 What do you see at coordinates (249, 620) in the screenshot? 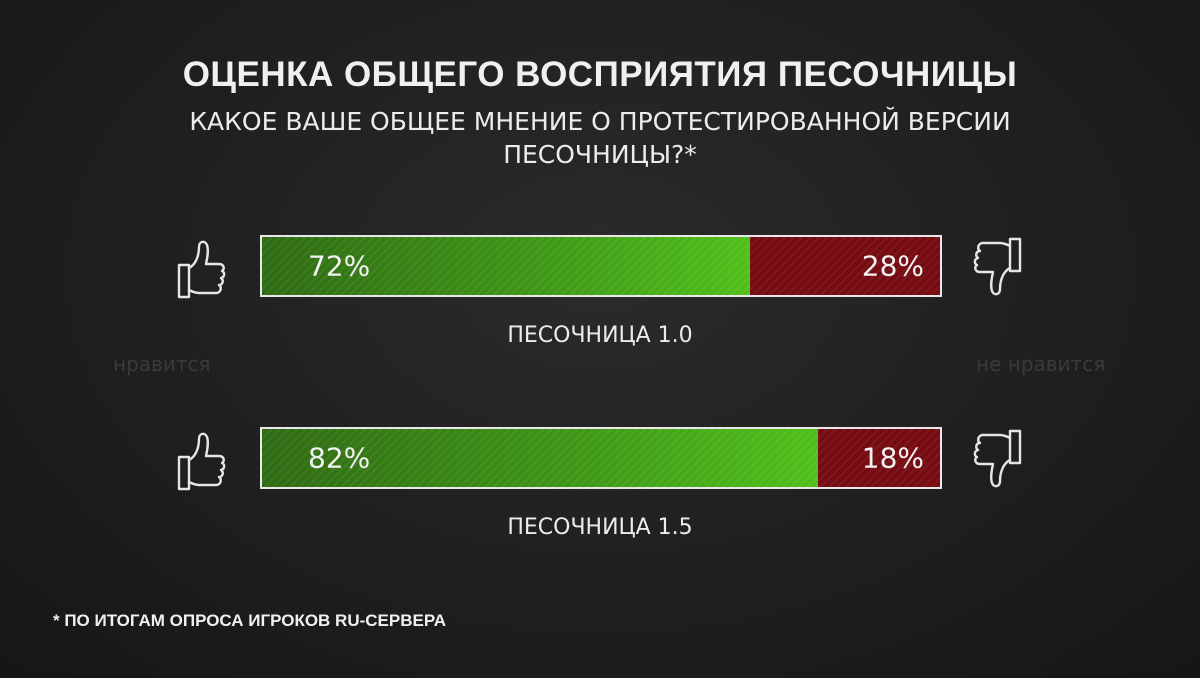
I see `footnote: * ПО ИТОГАМ ОПРОСА ИГРОКОВ RU-СЕРВЕРА` at bounding box center [249, 620].